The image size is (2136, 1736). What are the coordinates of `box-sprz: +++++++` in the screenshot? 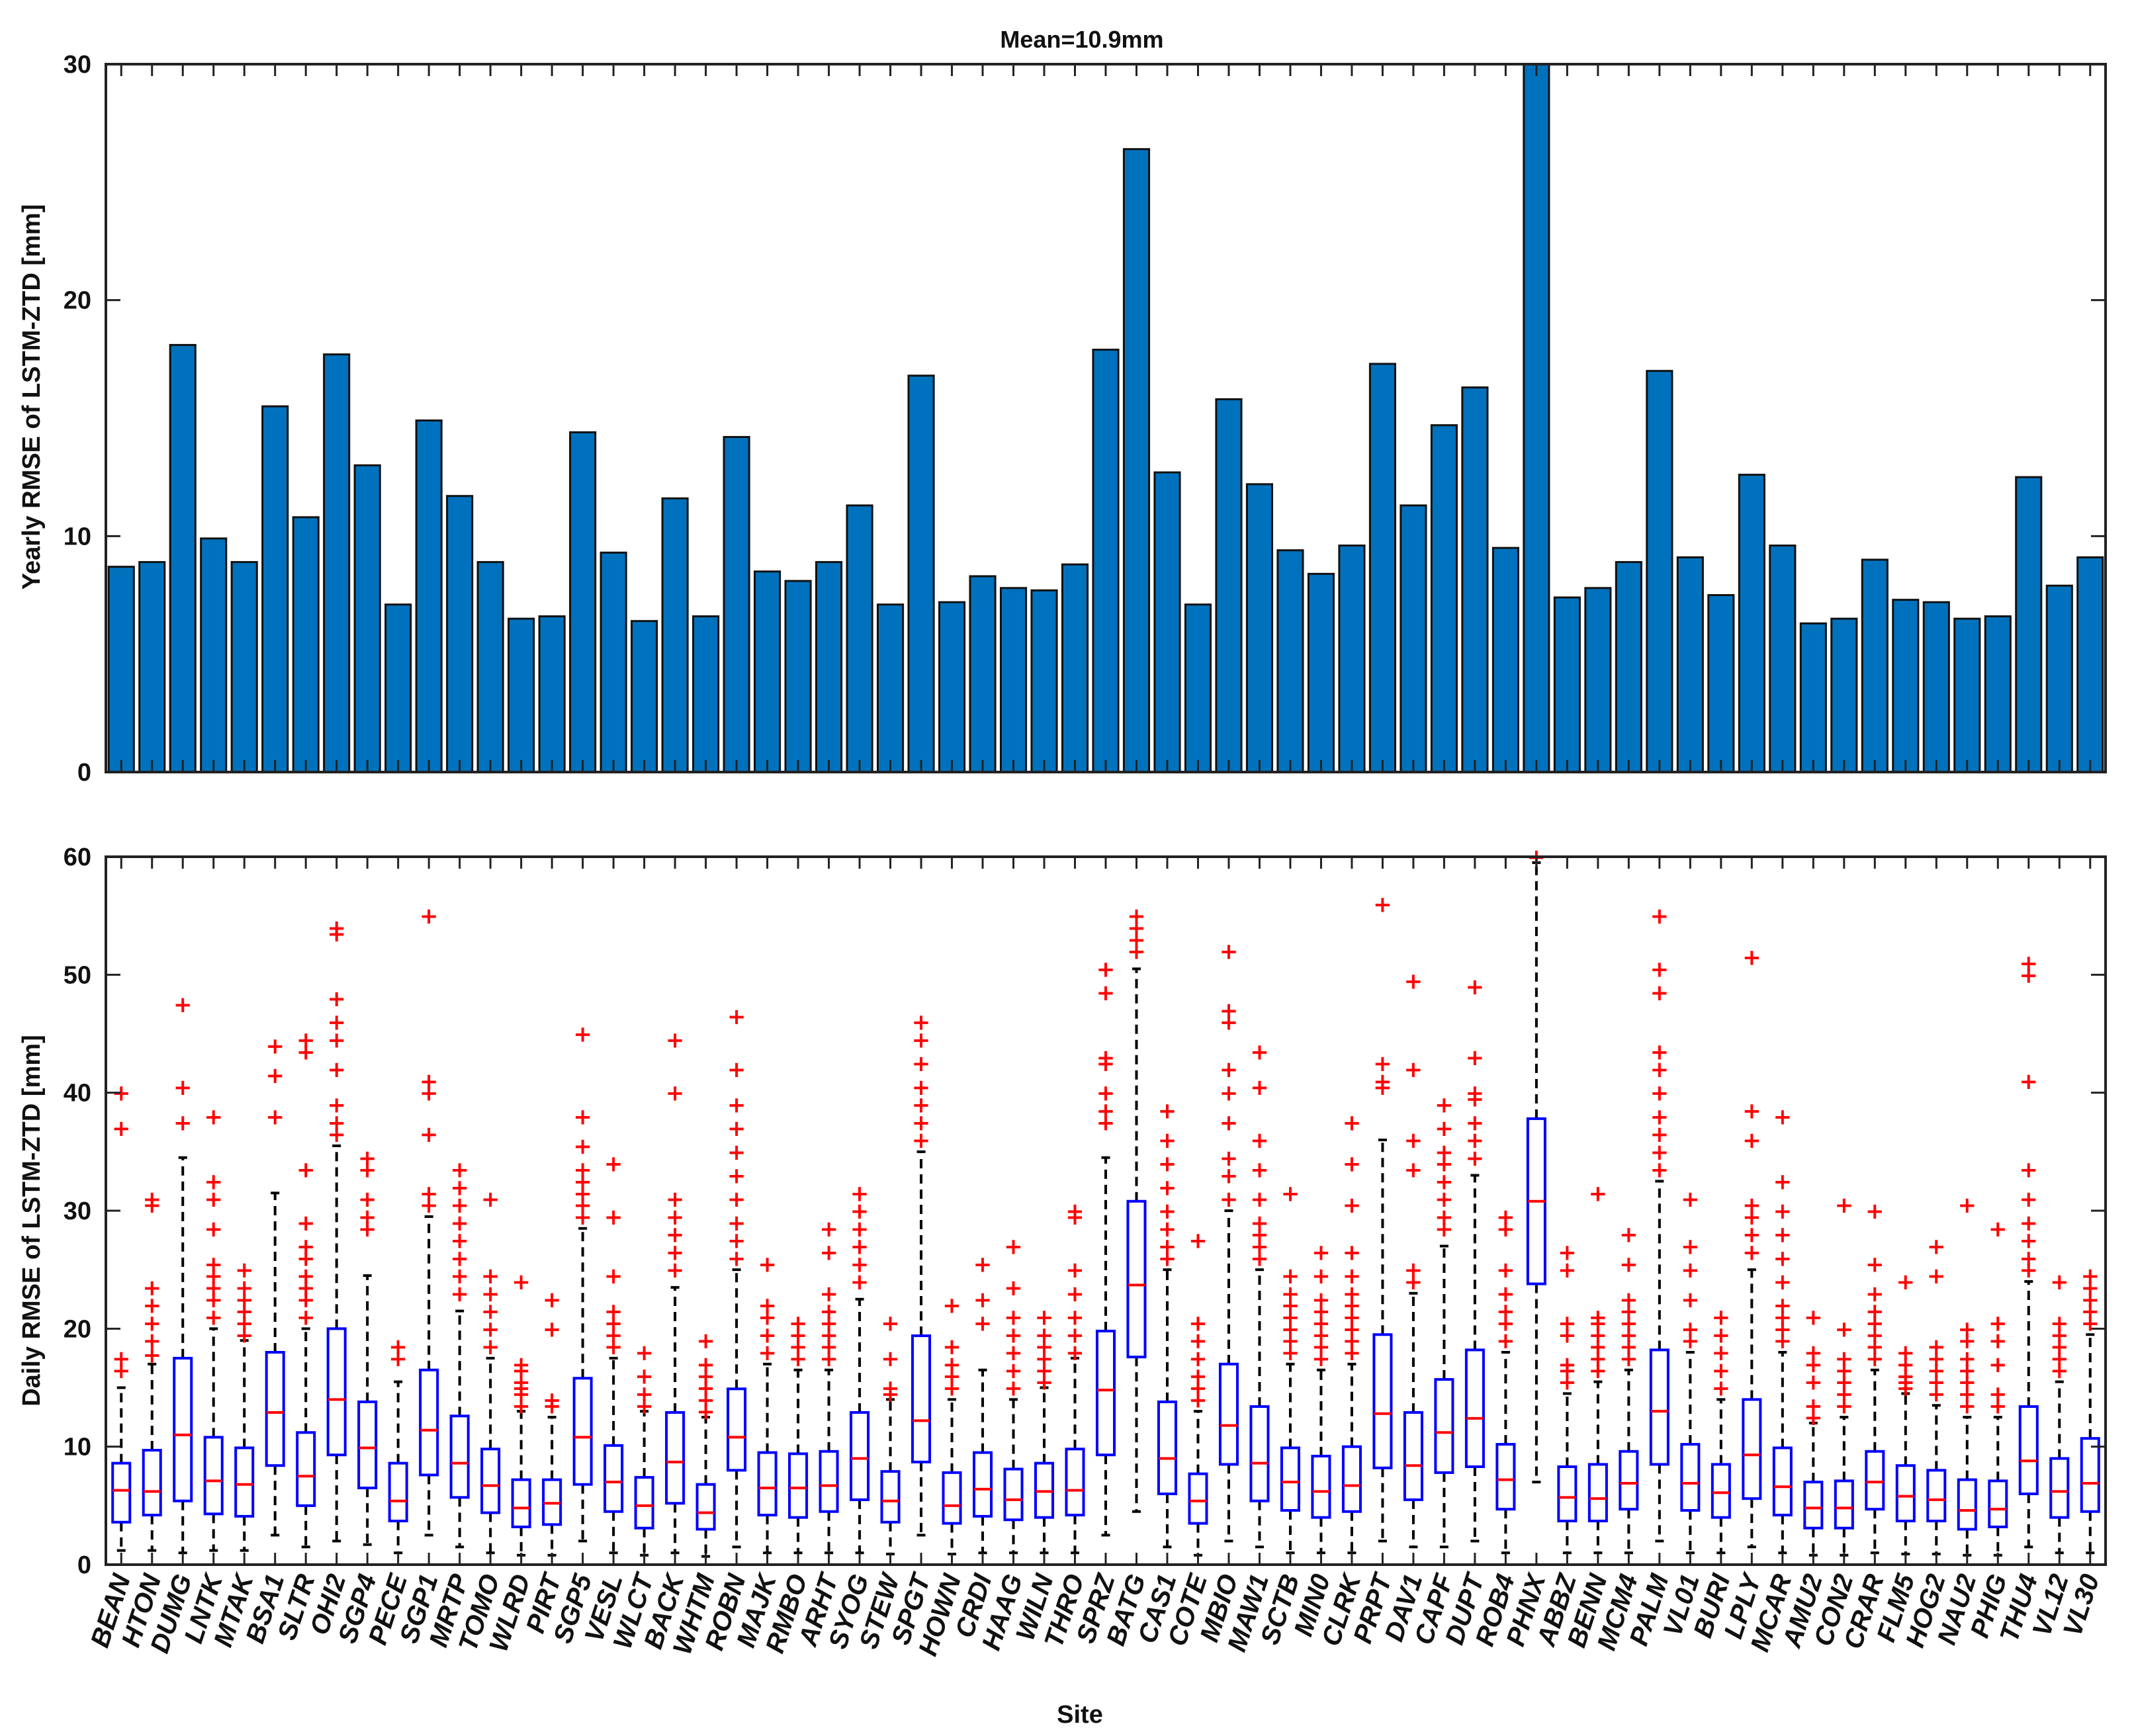 It's located at (1105, 1246).